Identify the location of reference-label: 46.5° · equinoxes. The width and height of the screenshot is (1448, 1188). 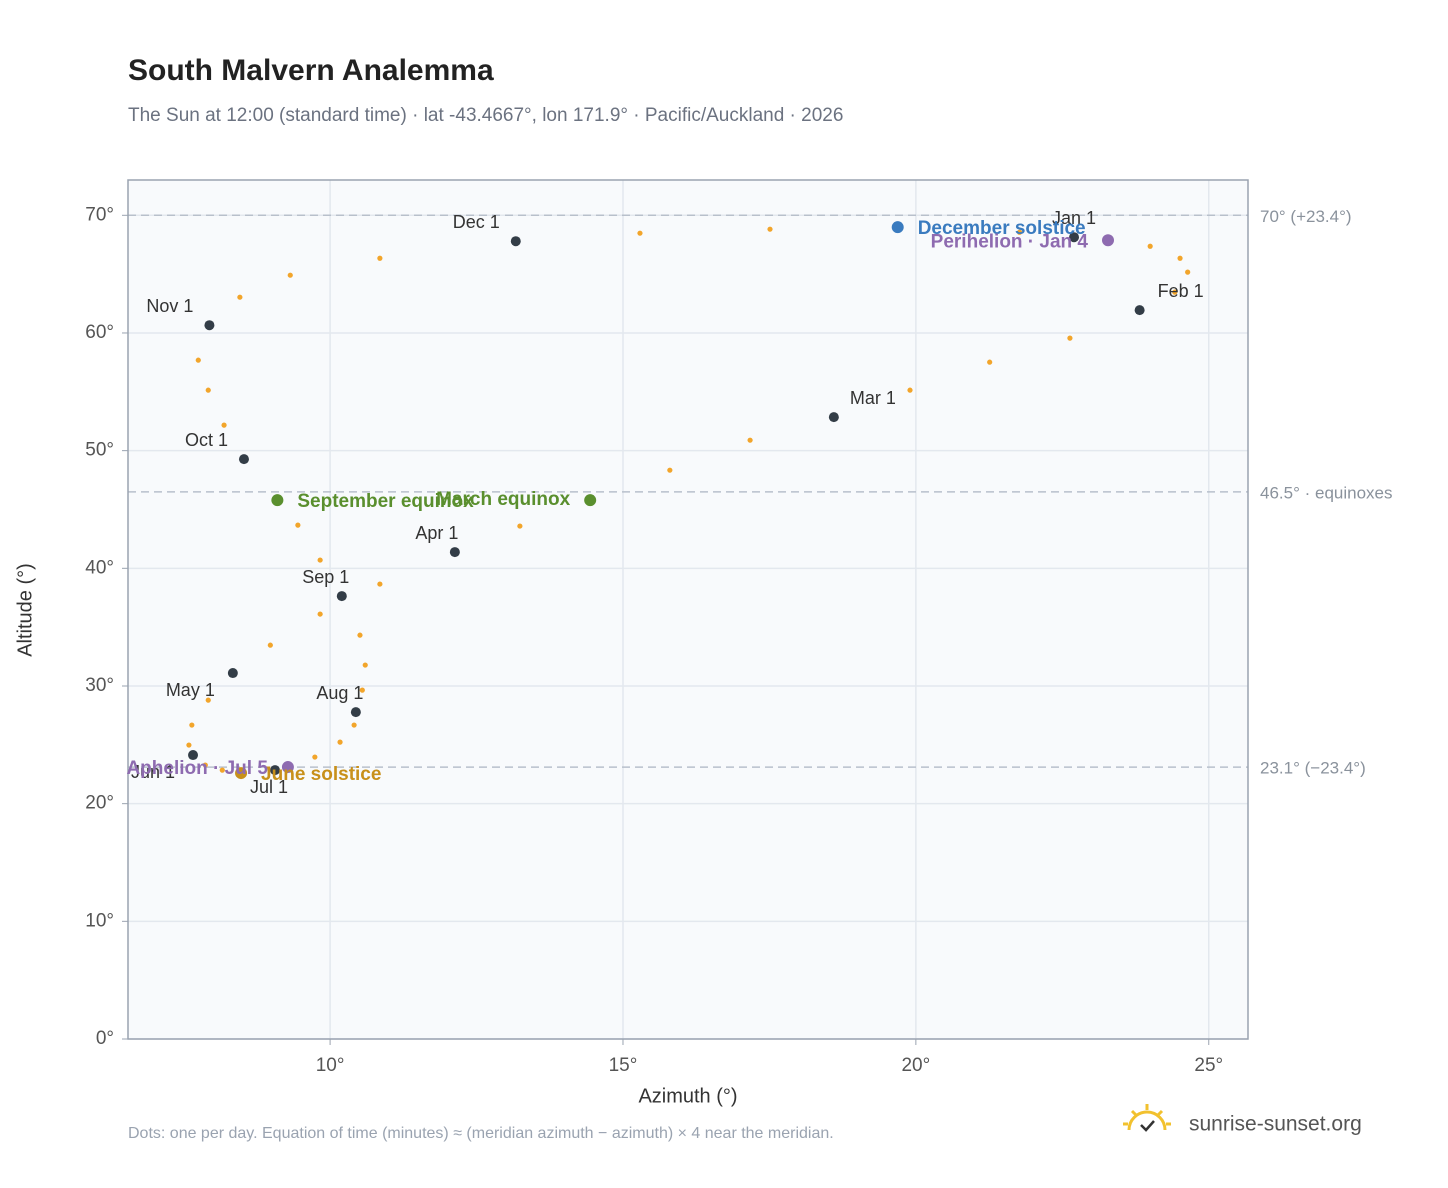
(1326, 492).